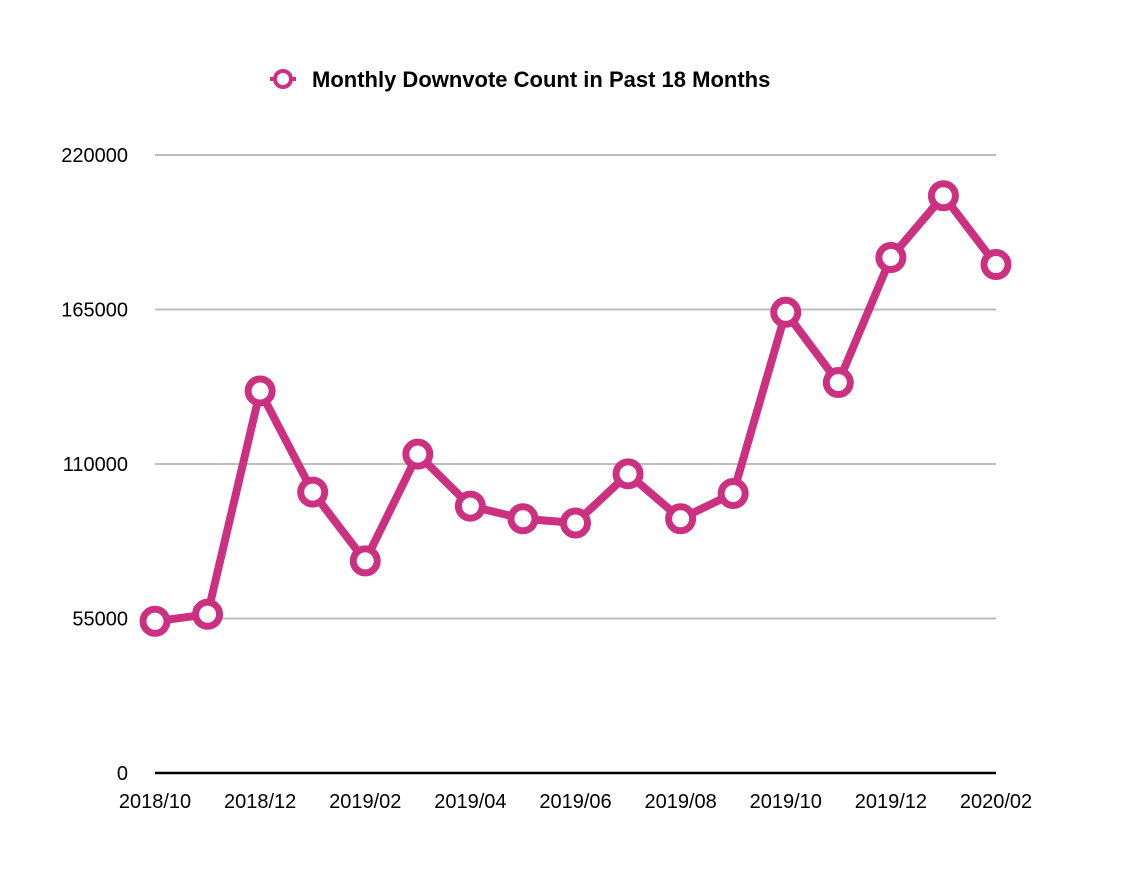 The image size is (1130, 872). What do you see at coordinates (891, 802) in the screenshot?
I see `x-tick-label: 2019/12` at bounding box center [891, 802].